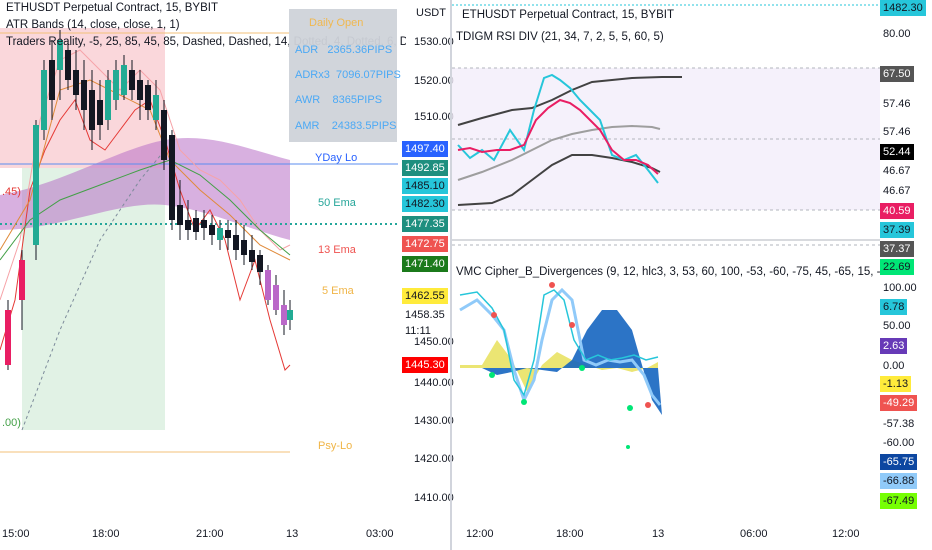 This screenshot has width=932, height=550. Describe the element at coordinates (93, 25) in the screenshot. I see `atr-bands-legend: ATR Bands (14, close, close, 1, 1)` at that location.